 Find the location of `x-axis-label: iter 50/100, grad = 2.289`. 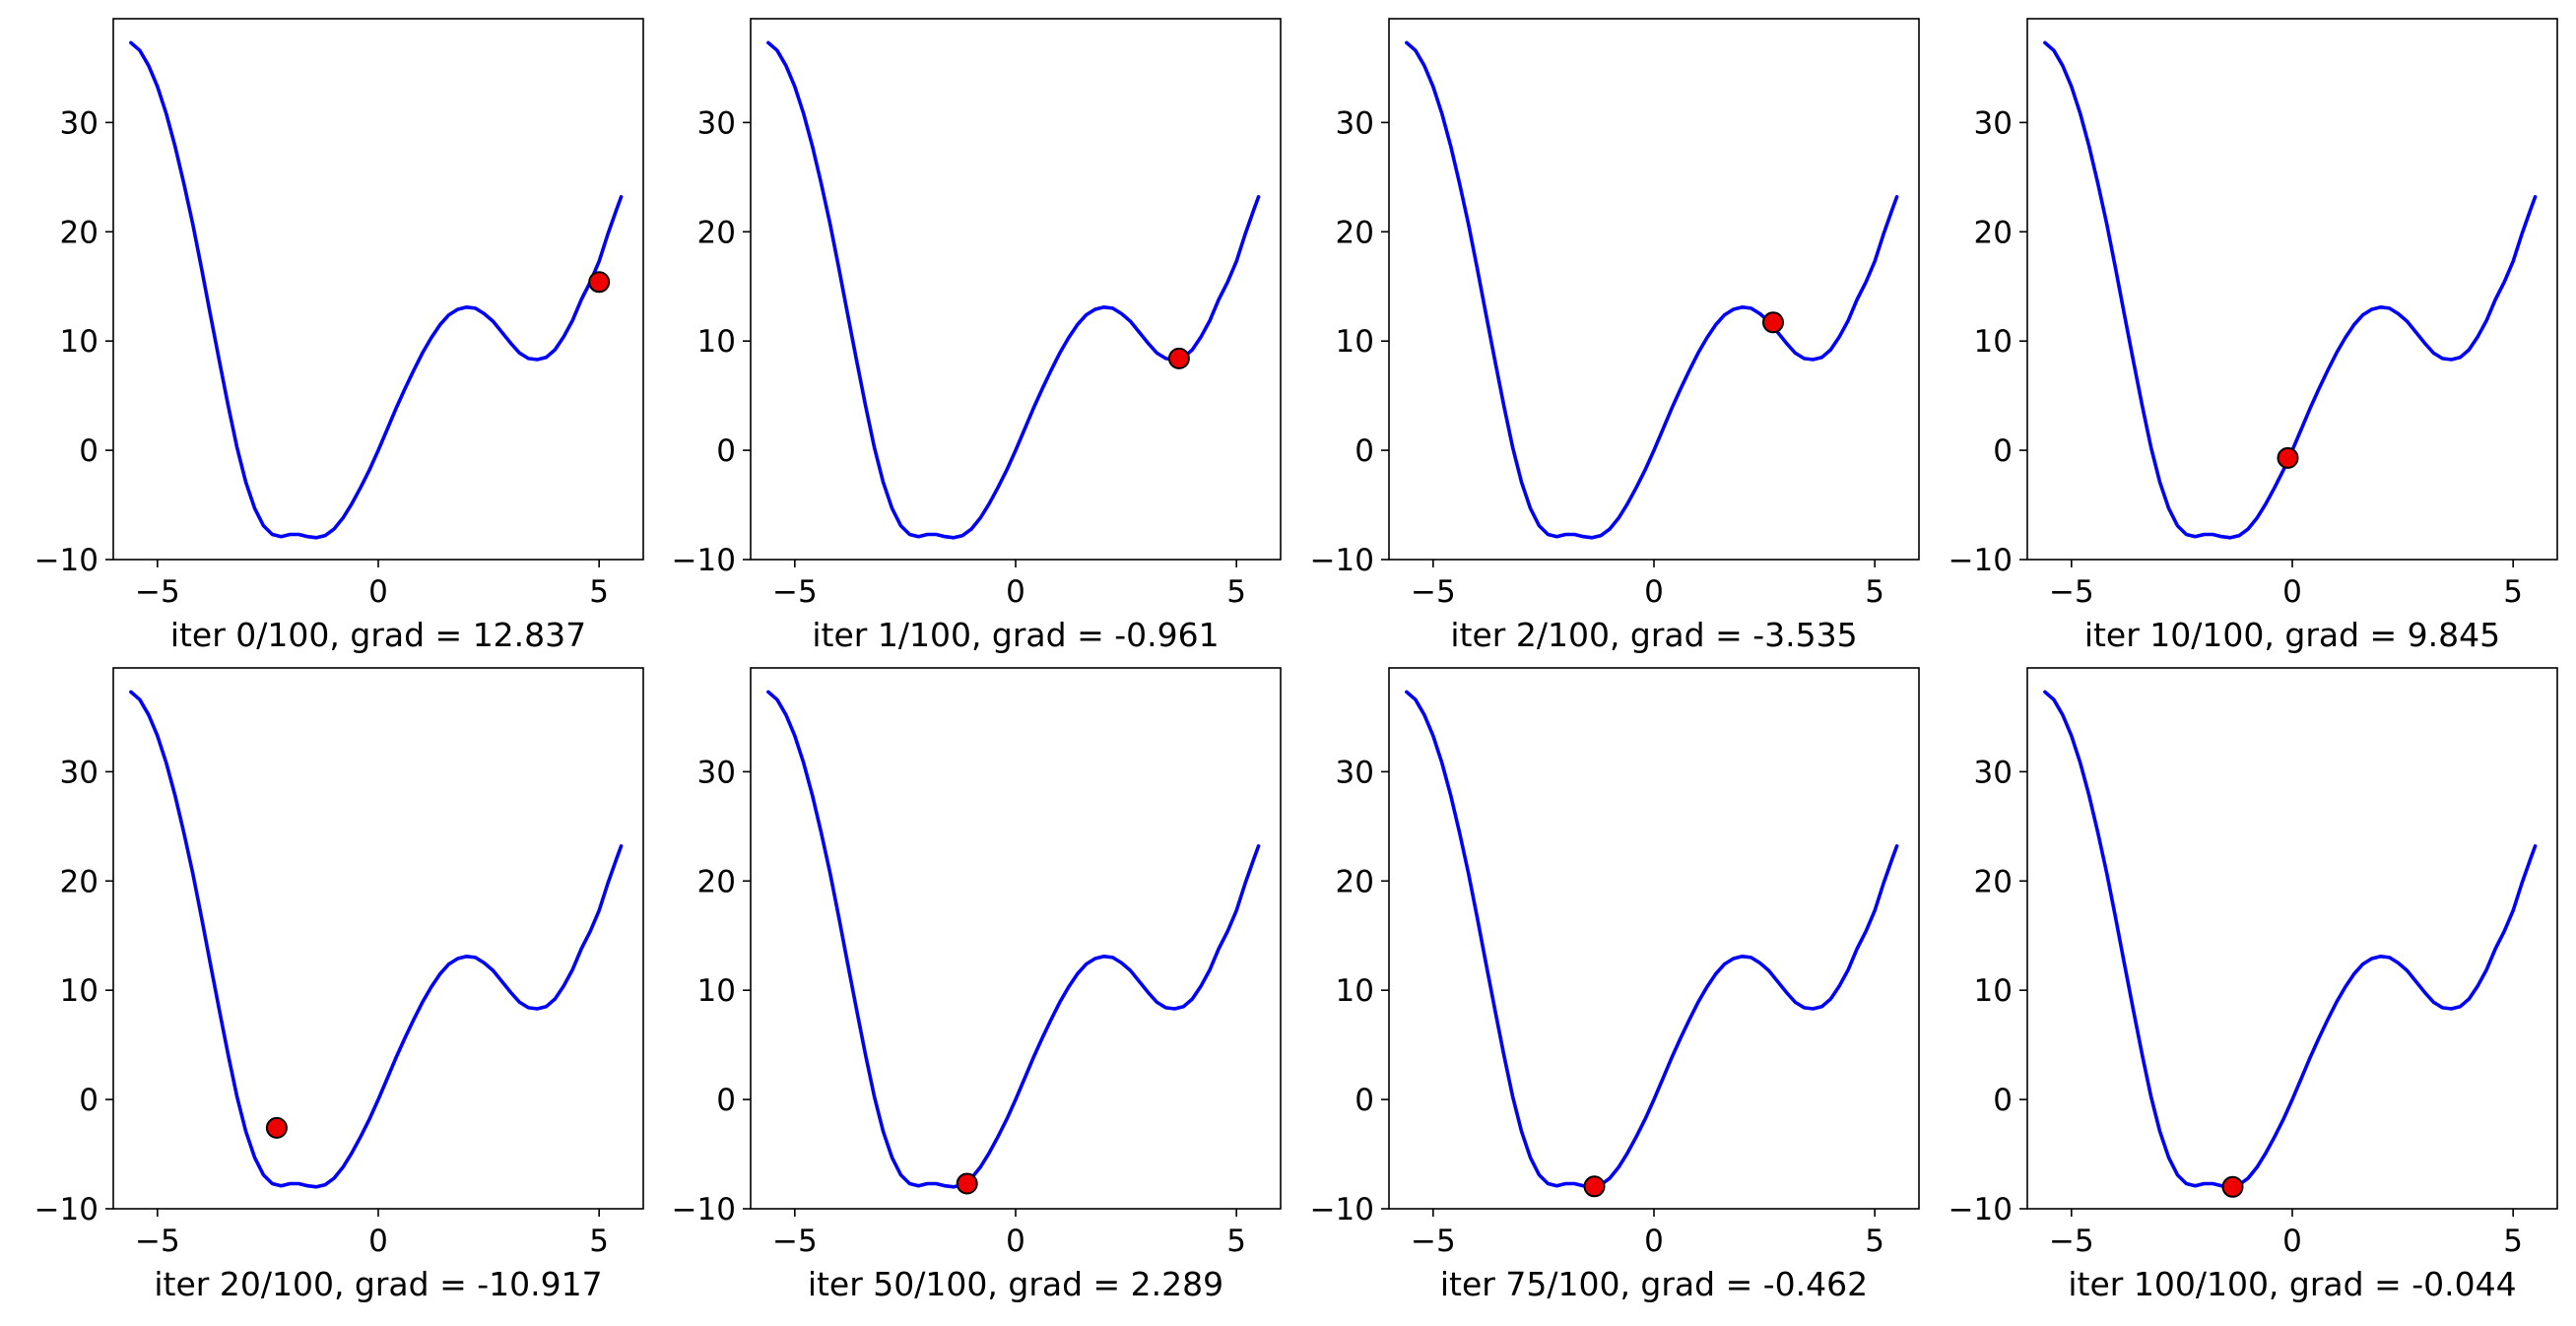

x-axis-label: iter 50/100, grad = 2.289 is located at coordinates (1016, 1284).